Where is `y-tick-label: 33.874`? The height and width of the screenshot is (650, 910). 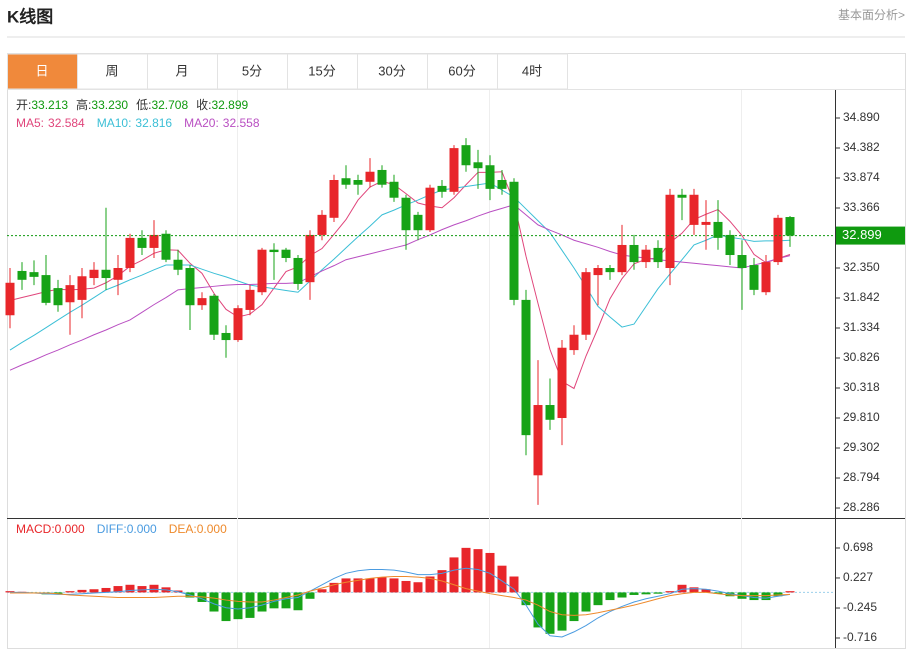 y-tick-label: 33.874 is located at coordinates (861, 177).